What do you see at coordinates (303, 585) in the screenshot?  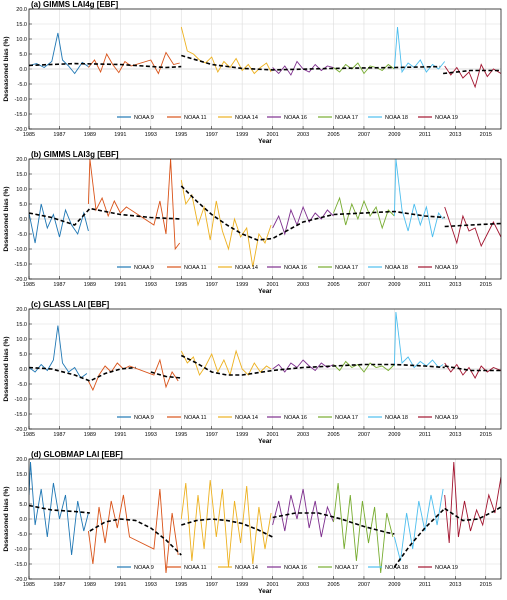 I see `x-tick-label: 2003` at bounding box center [303, 585].